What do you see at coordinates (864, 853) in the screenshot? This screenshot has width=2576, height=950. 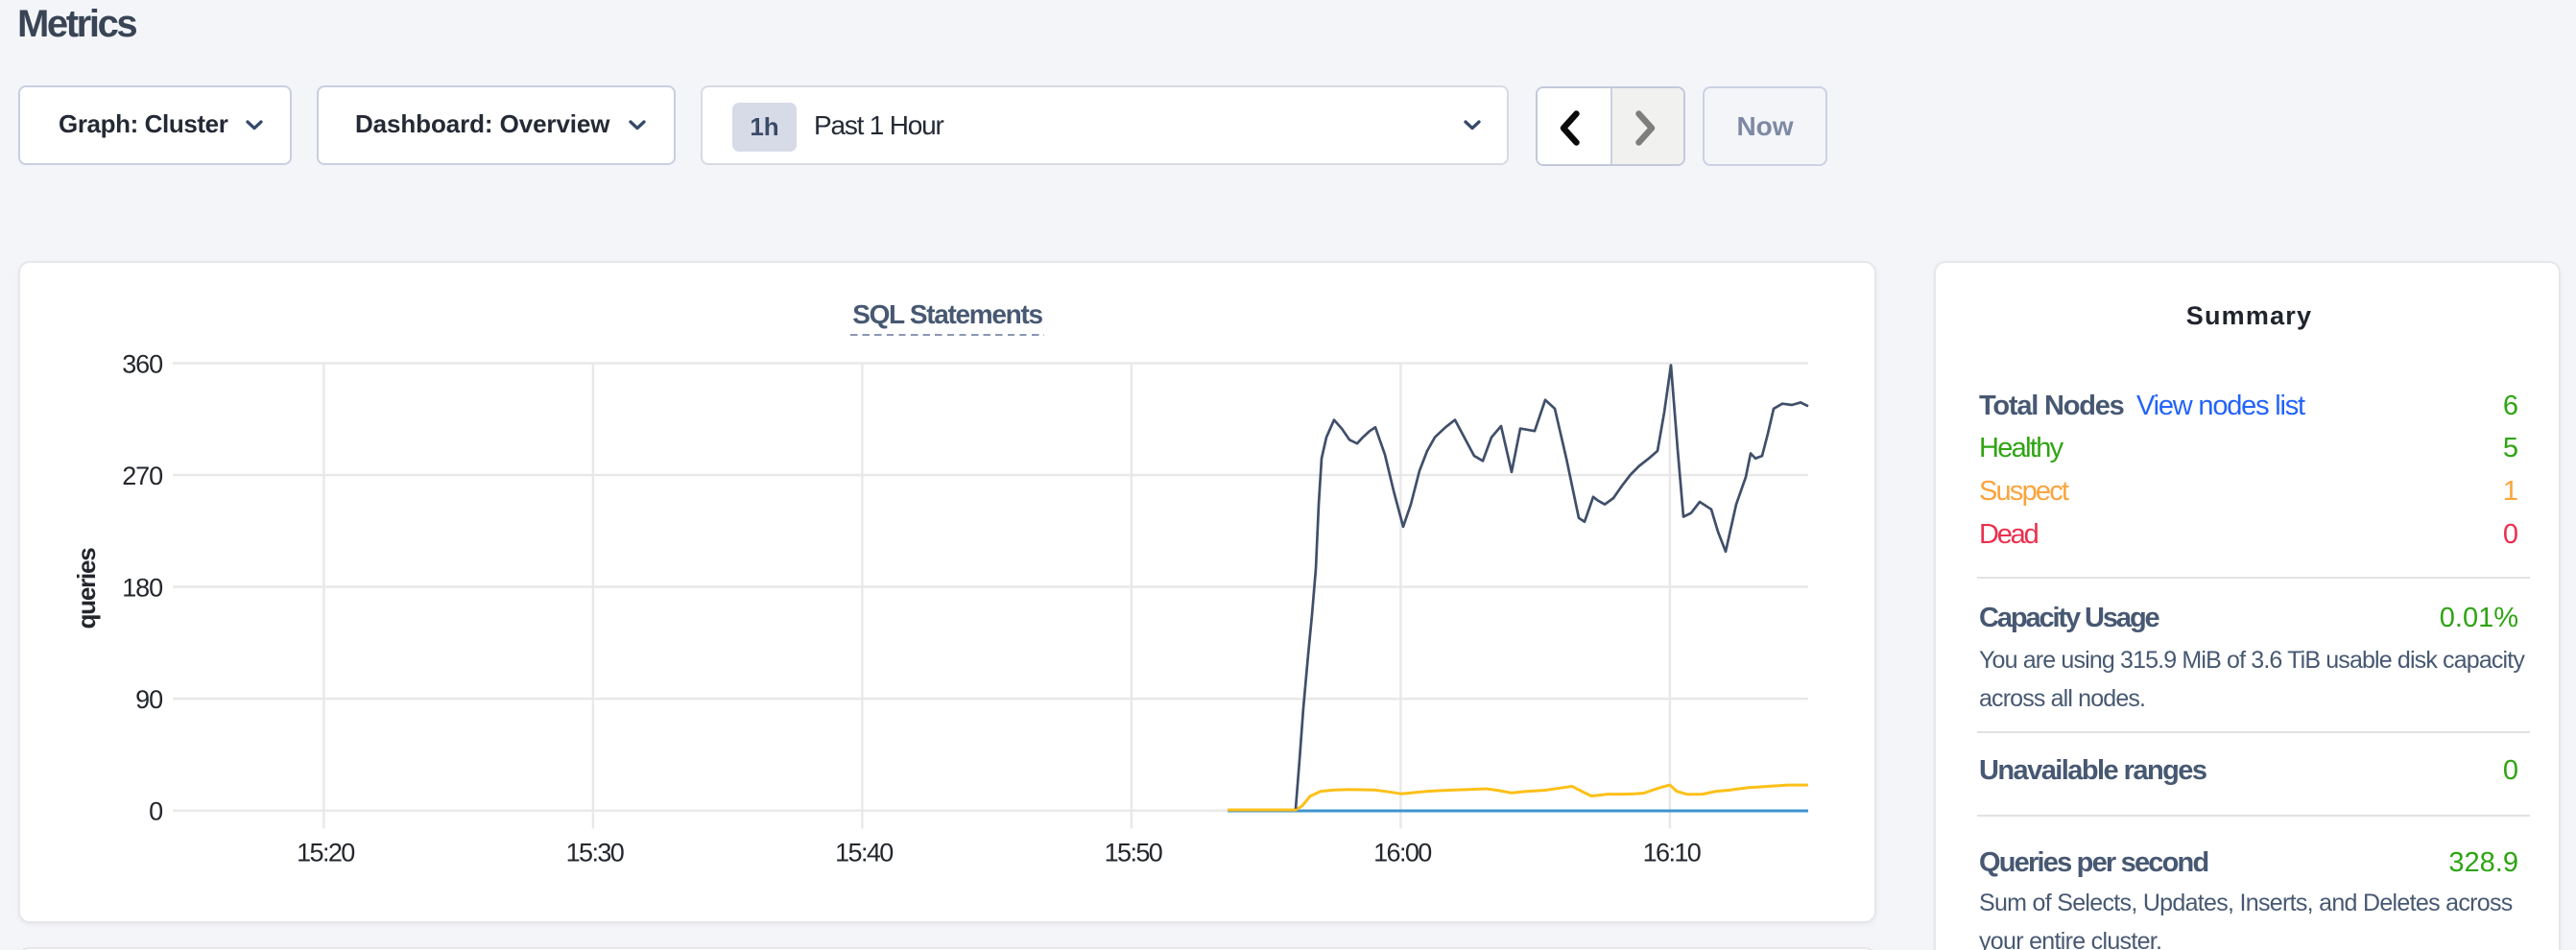 I see `svg-text: 15:40` at bounding box center [864, 853].